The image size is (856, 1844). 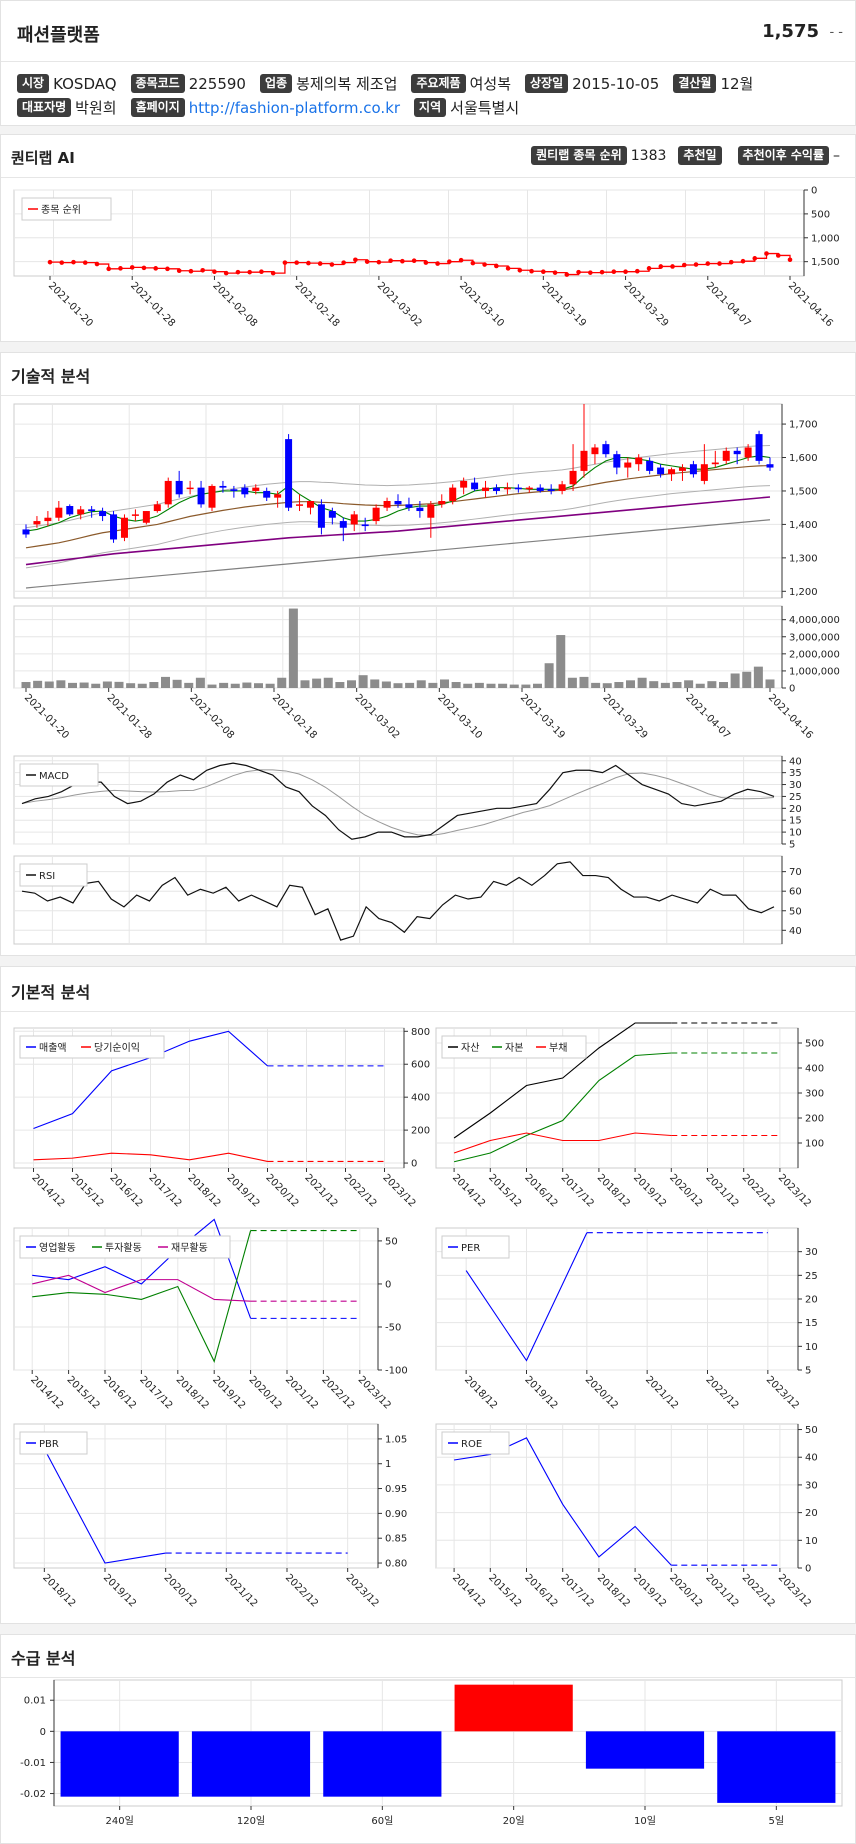 I want to click on price-ytick-label: 1,600, so click(x=803, y=458).